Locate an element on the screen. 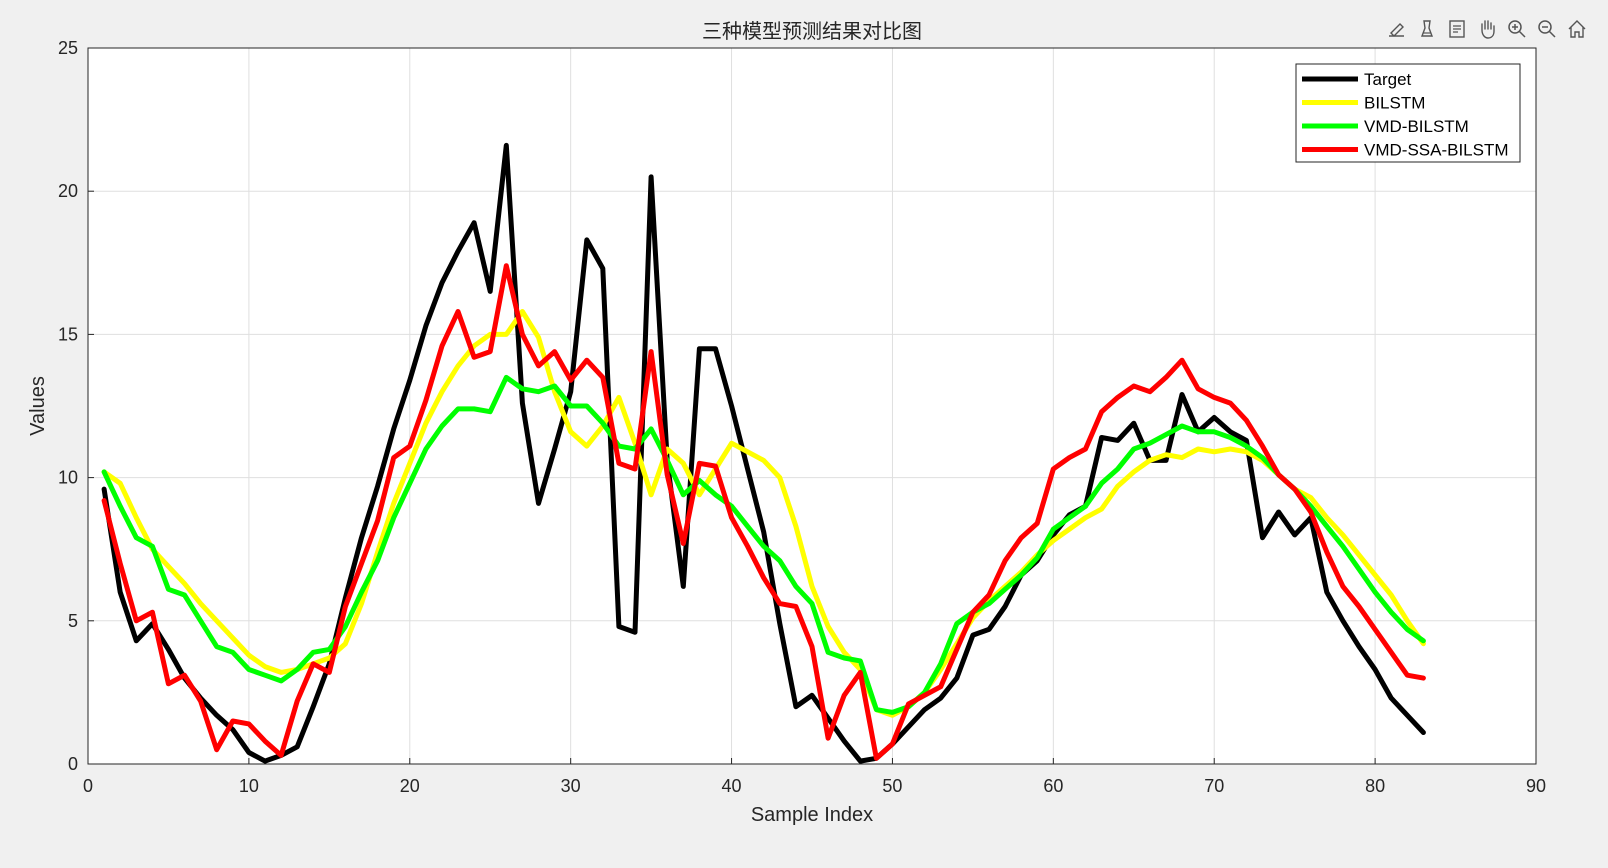  legend: Target BILSTM VMD-BILSTM VMD-SSA-BILSTM is located at coordinates (1408, 113).